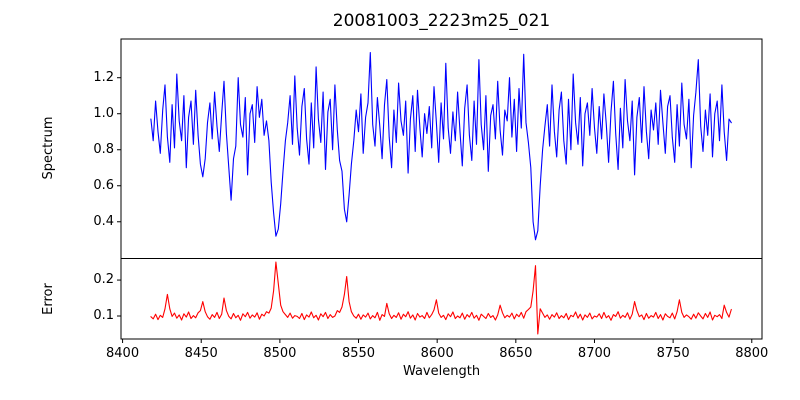  Describe the element at coordinates (358, 353) in the screenshot. I see `x-tick-label: 8550` at that location.